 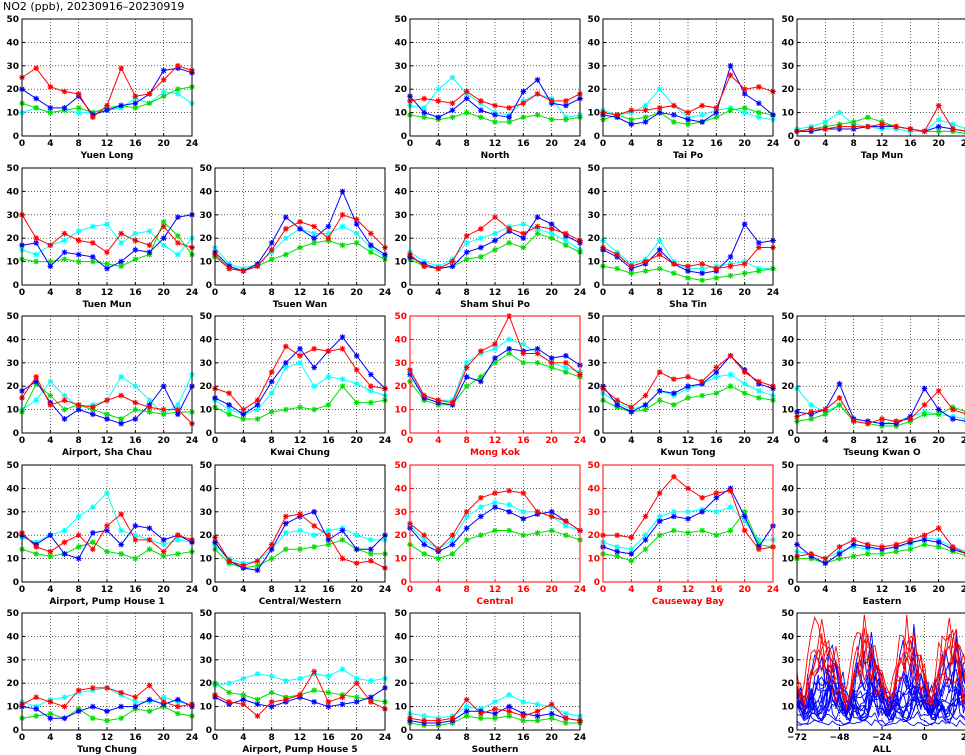 What do you see at coordinates (295, 385) in the screenshot?
I see `panel-kwai-chung: 0 4 8 12 16 20 24 0 10 20 30 40 50 Kwai Chung` at bounding box center [295, 385].